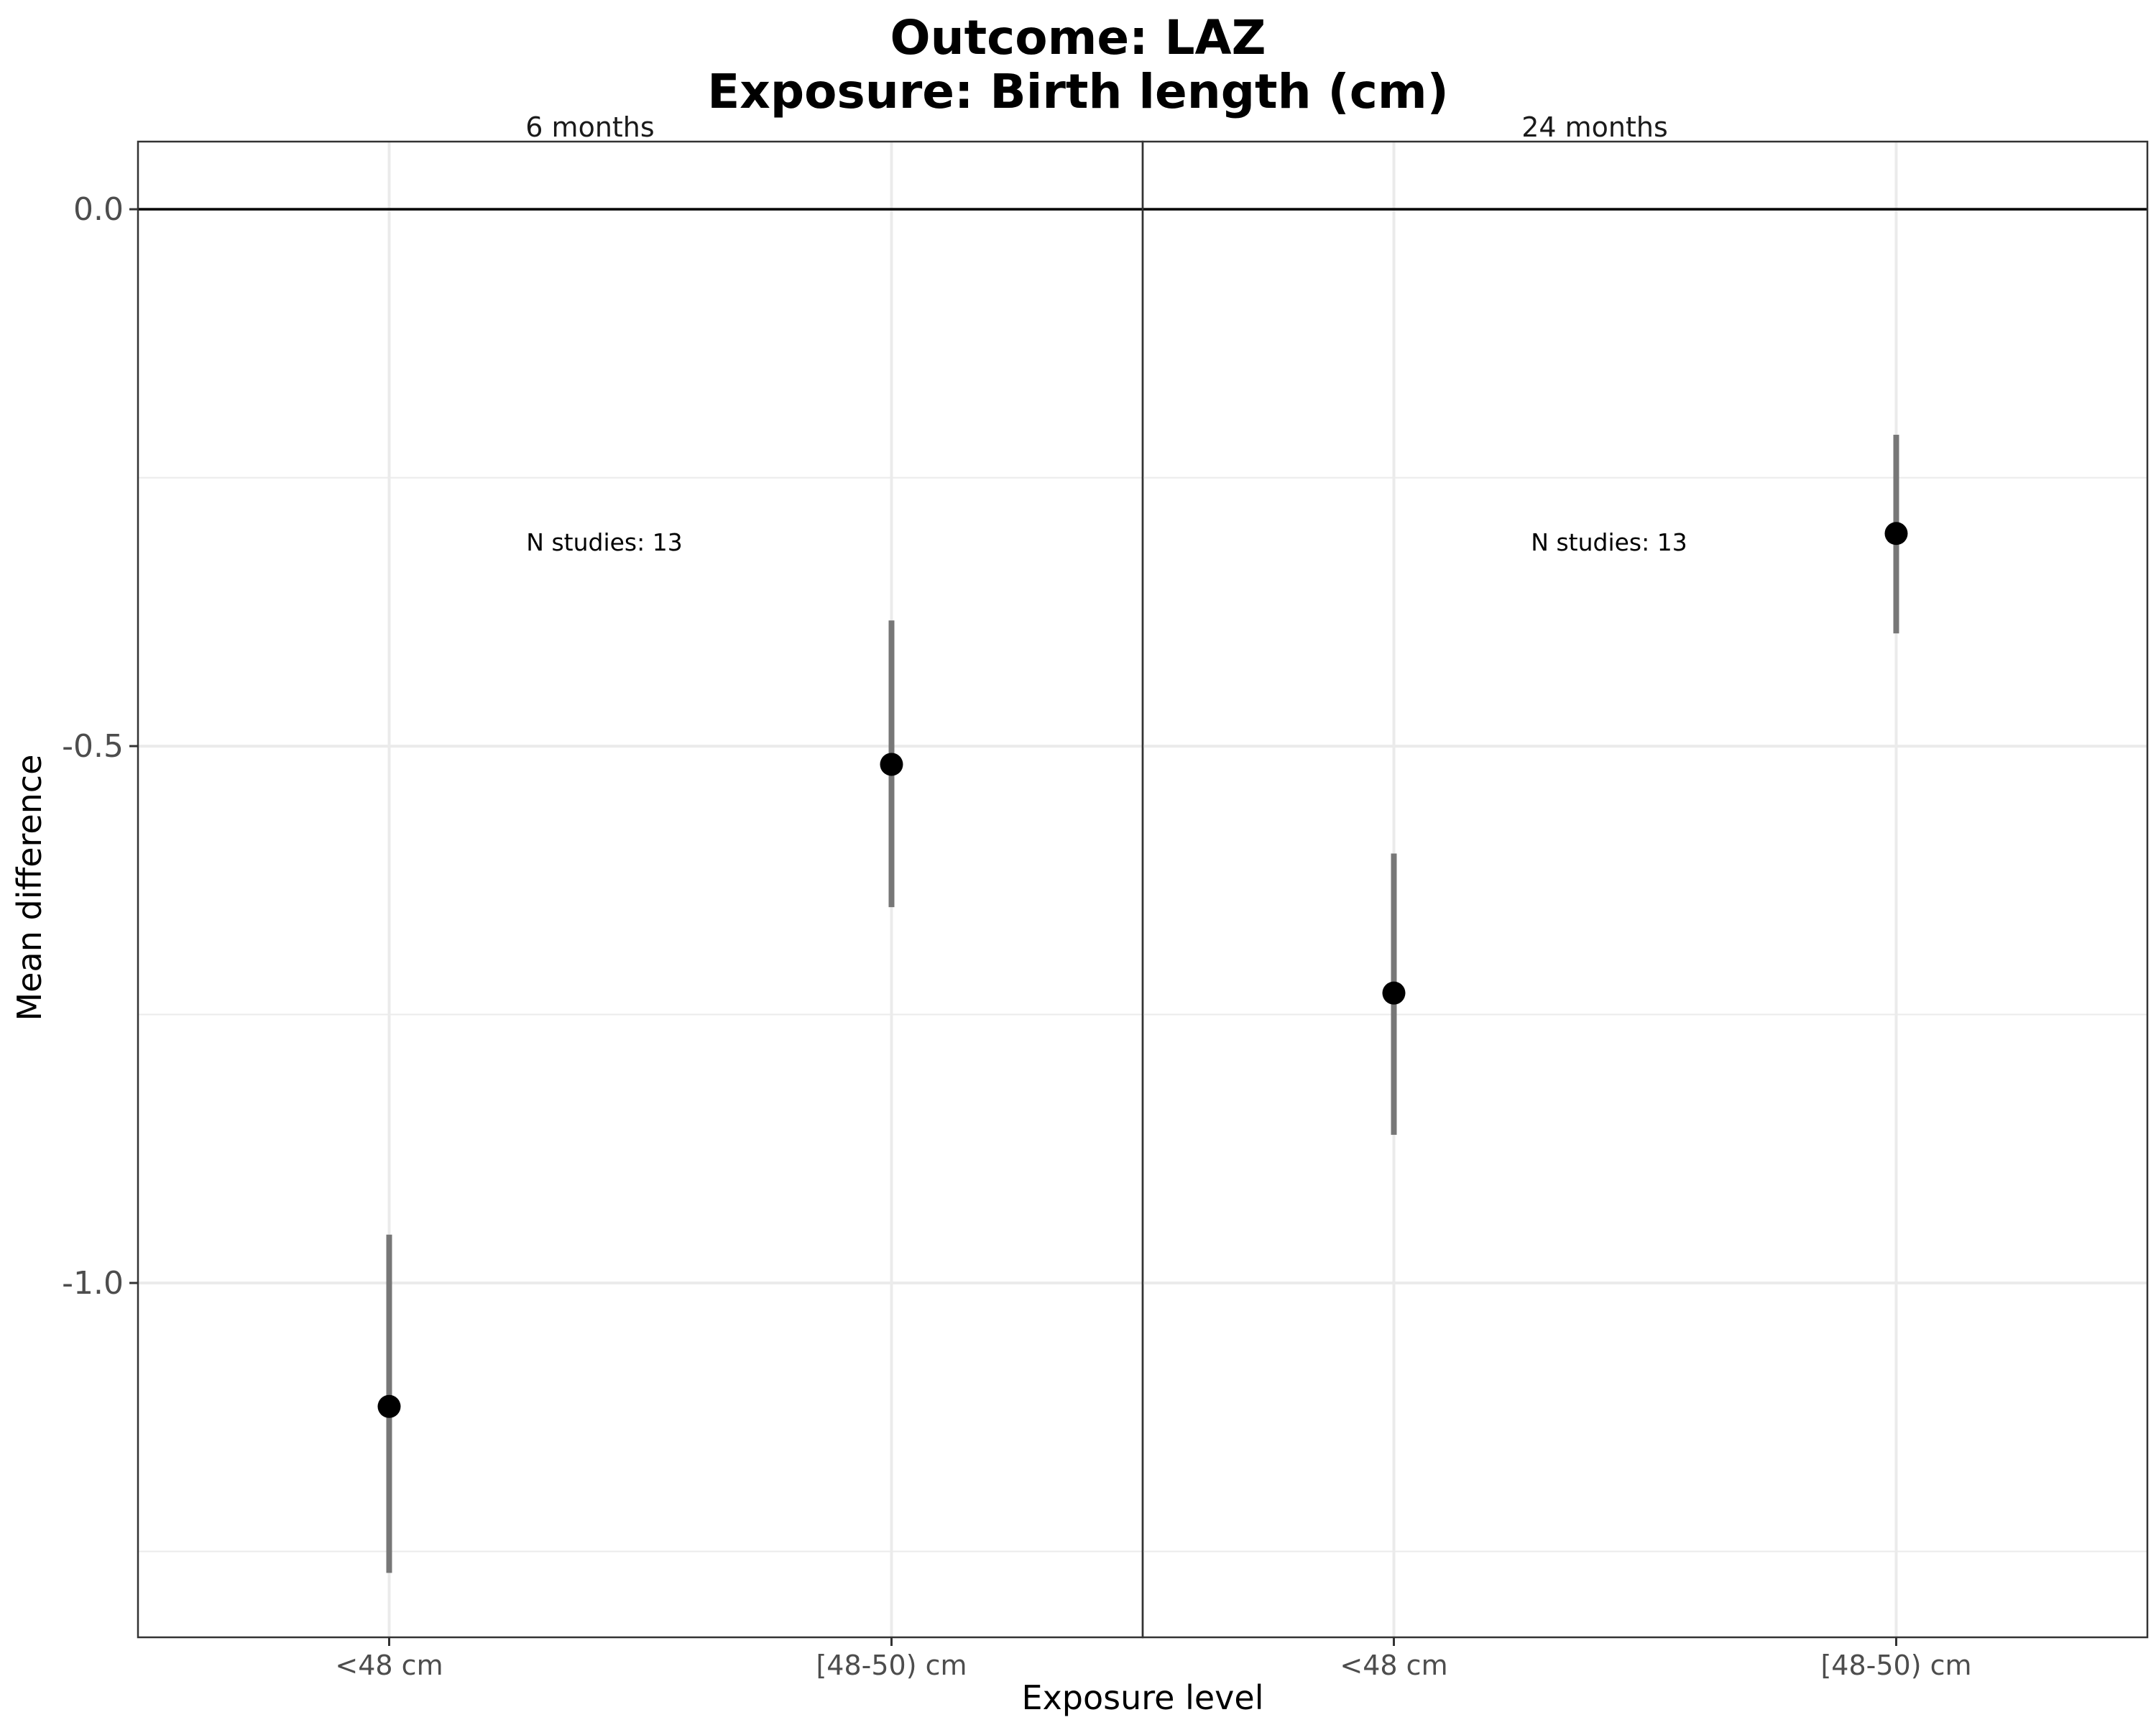 This screenshot has width=2156, height=1725. Describe the element at coordinates (98, 209) in the screenshot. I see `y-tick-label: 0.0` at that location.